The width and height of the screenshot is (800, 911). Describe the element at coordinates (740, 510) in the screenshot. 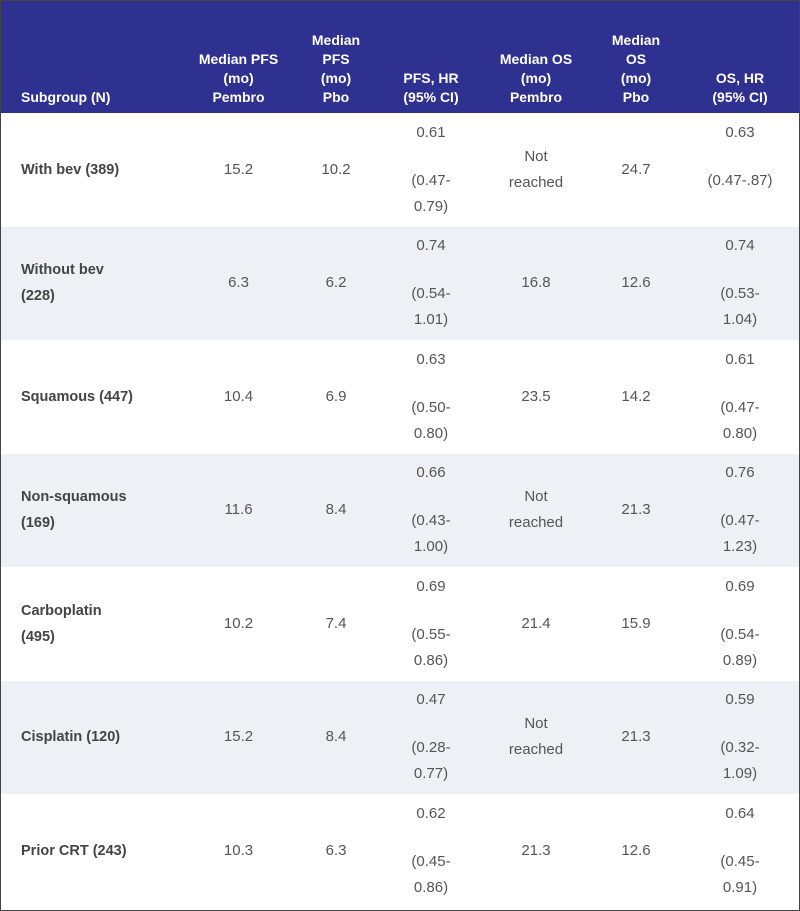

I see `os-hr-cell: 0.76 (0.47- 1.23)` at that location.